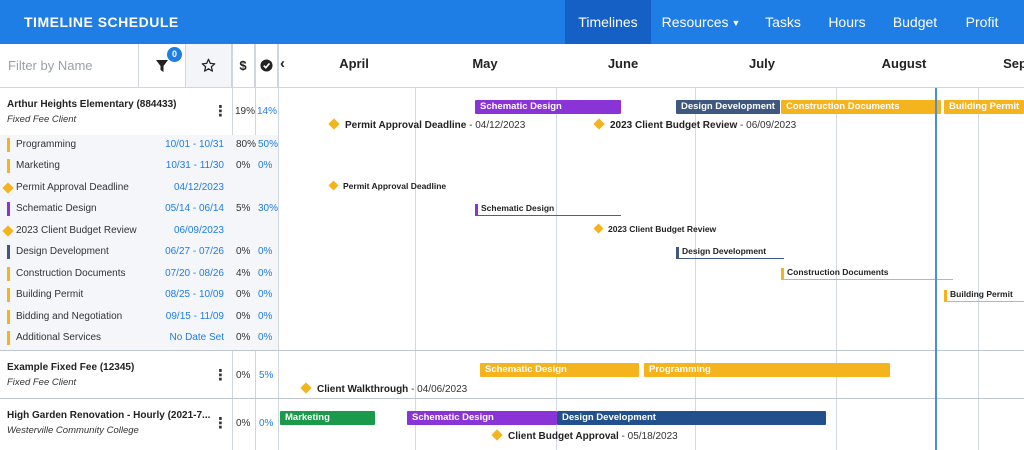 The width and height of the screenshot is (1024, 450). I want to click on task-name: Construction Documents, so click(71, 273).